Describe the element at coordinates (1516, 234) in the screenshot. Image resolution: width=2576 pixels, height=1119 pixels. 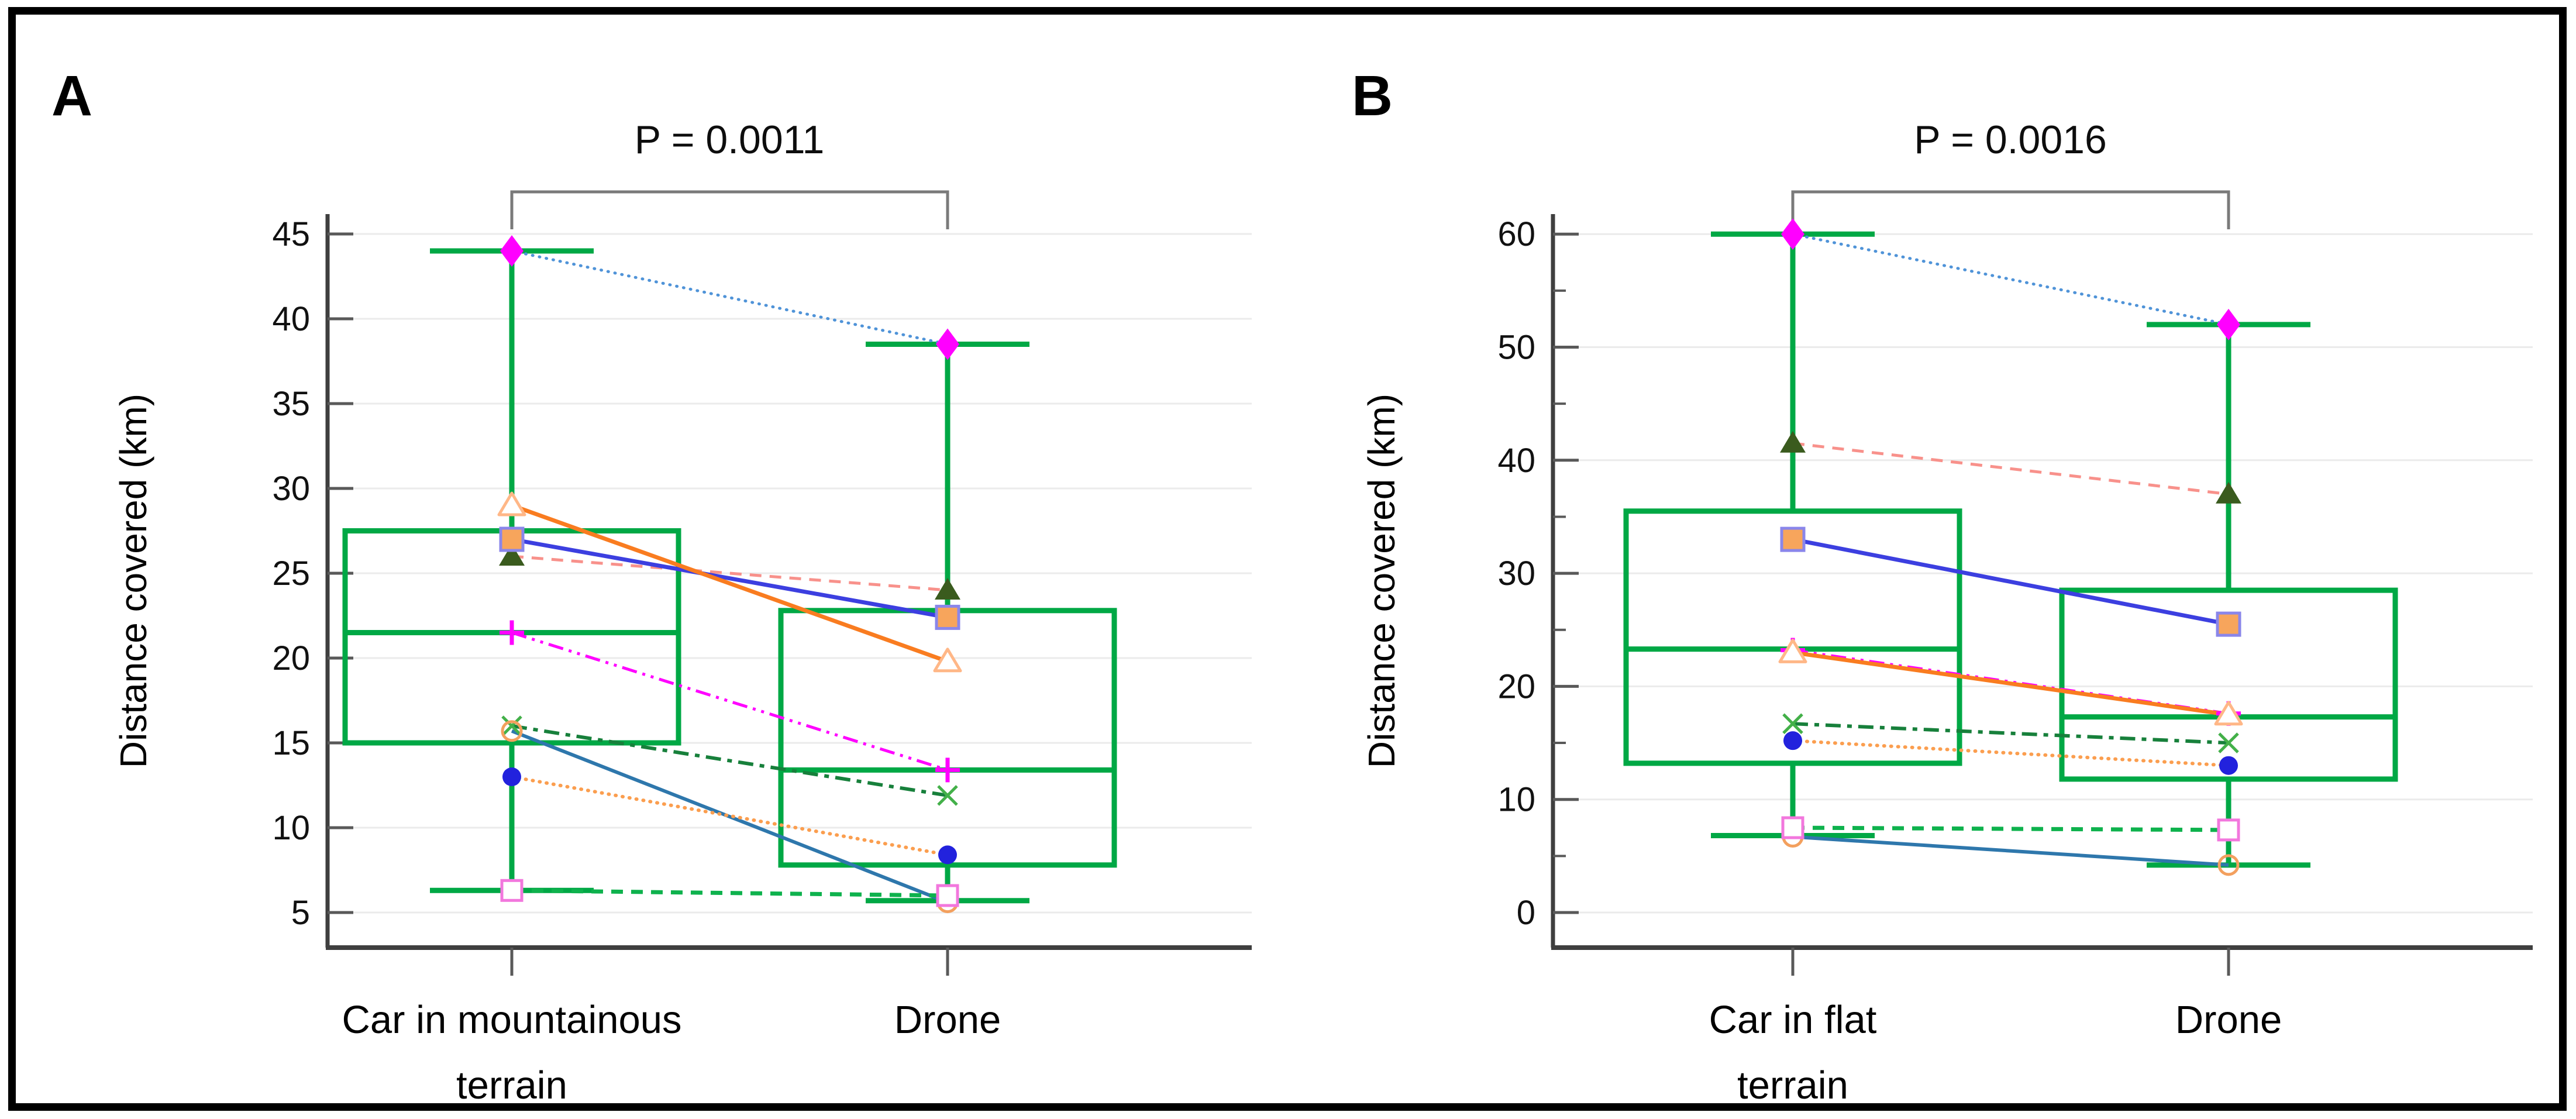
I see `y-tick-label: 60` at that location.